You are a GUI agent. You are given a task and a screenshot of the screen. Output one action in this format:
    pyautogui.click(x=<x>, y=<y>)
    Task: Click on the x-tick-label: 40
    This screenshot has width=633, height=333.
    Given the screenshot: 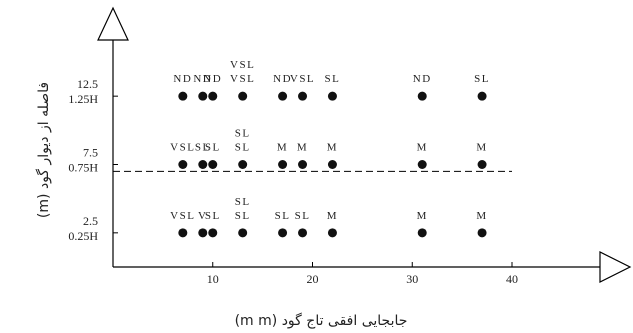 What is the action you would take?
    pyautogui.click(x=512, y=279)
    